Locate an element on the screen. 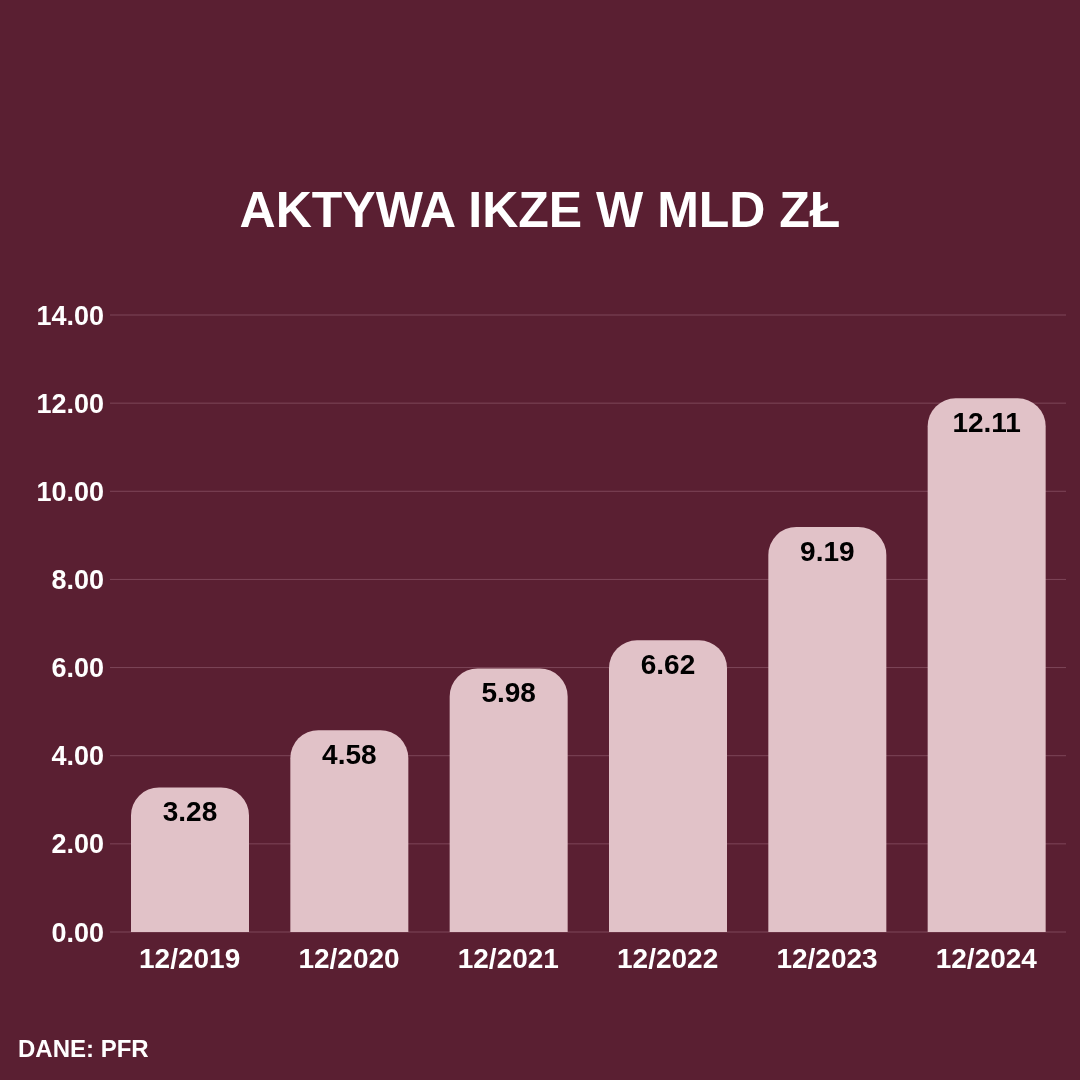 Image resolution: width=1080 pixels, height=1080 pixels. data-label: 9.19 is located at coordinates (827, 551).